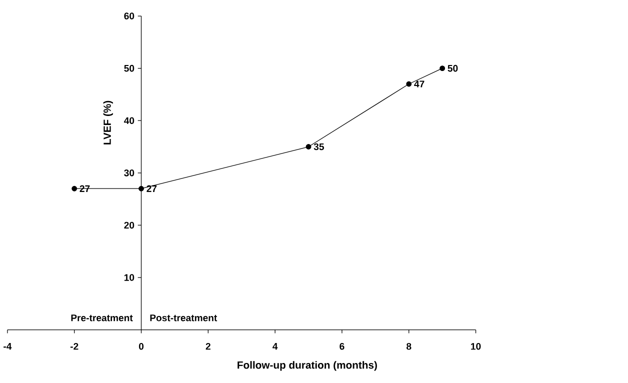  I want to click on data-label: 50, so click(453, 68).